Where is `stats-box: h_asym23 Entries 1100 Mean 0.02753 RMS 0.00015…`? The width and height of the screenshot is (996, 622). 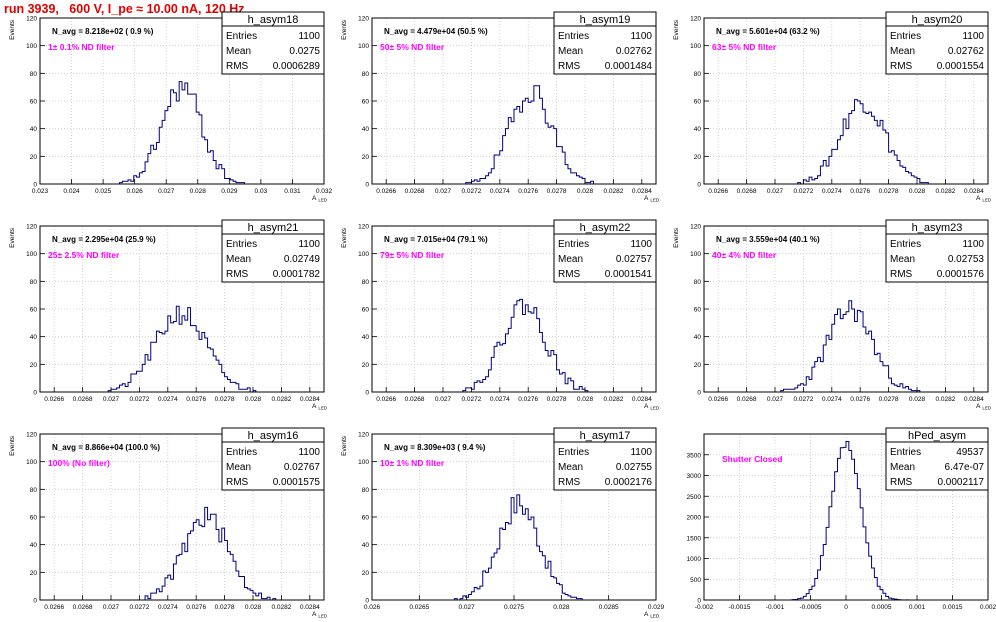
stats-box: h_asym23 Entries 1100 Mean 0.02753 RMS 0.00015… is located at coordinates (937, 251).